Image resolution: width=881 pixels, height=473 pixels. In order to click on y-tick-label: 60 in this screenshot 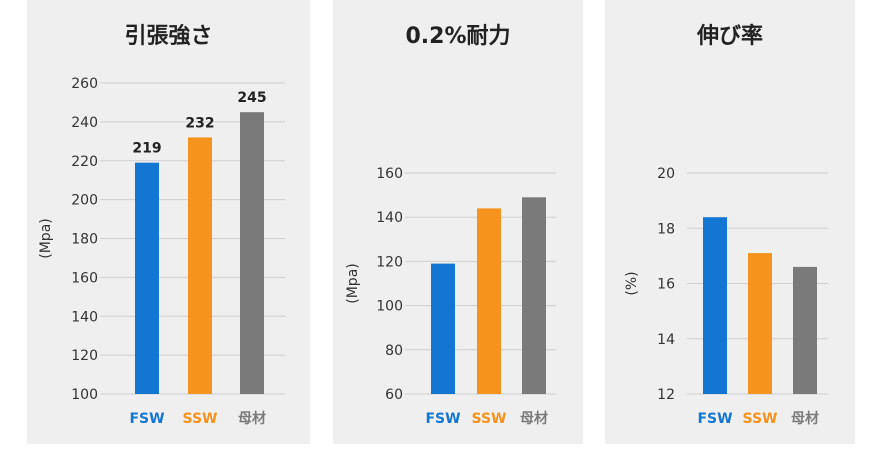, I will do `click(394, 395)`.